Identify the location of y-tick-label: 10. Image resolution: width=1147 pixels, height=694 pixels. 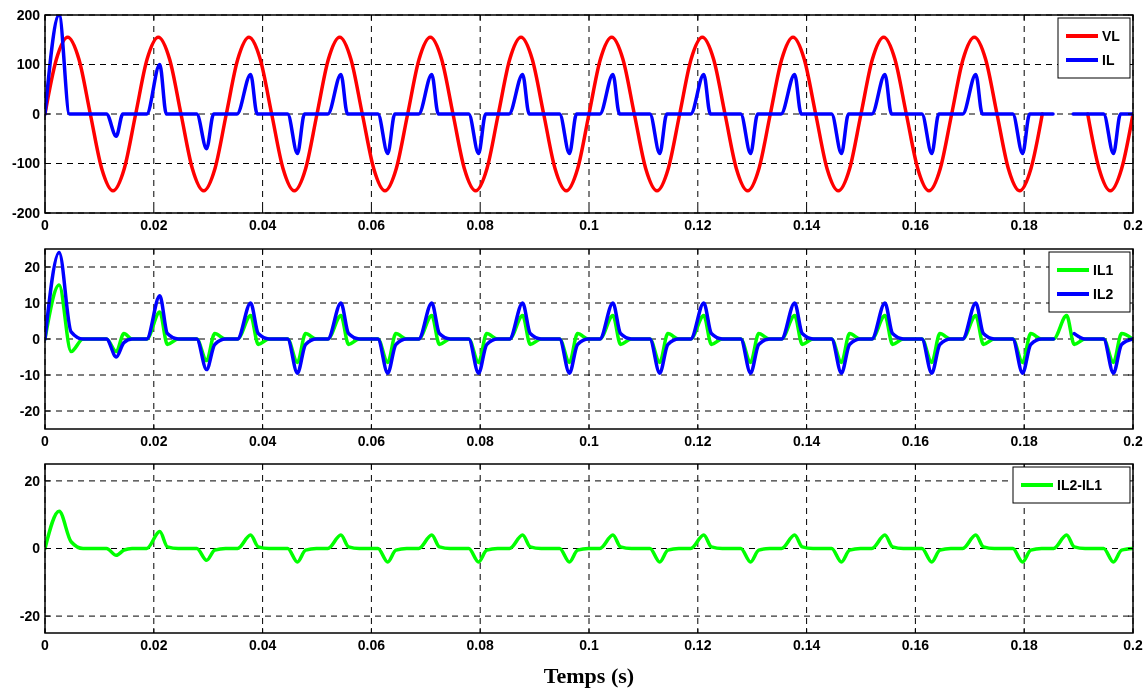
(32, 302).